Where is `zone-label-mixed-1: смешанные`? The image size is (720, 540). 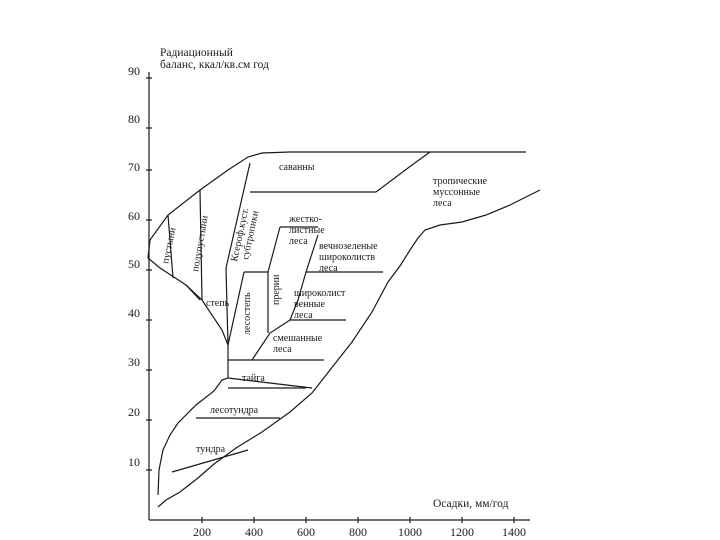 zone-label-mixed-1: смешанные is located at coordinates (298, 338).